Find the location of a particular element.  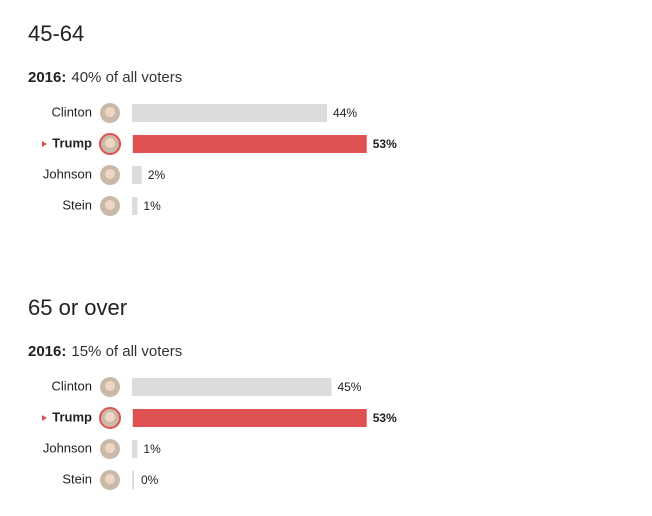

value-label: 45% is located at coordinates (349, 387).